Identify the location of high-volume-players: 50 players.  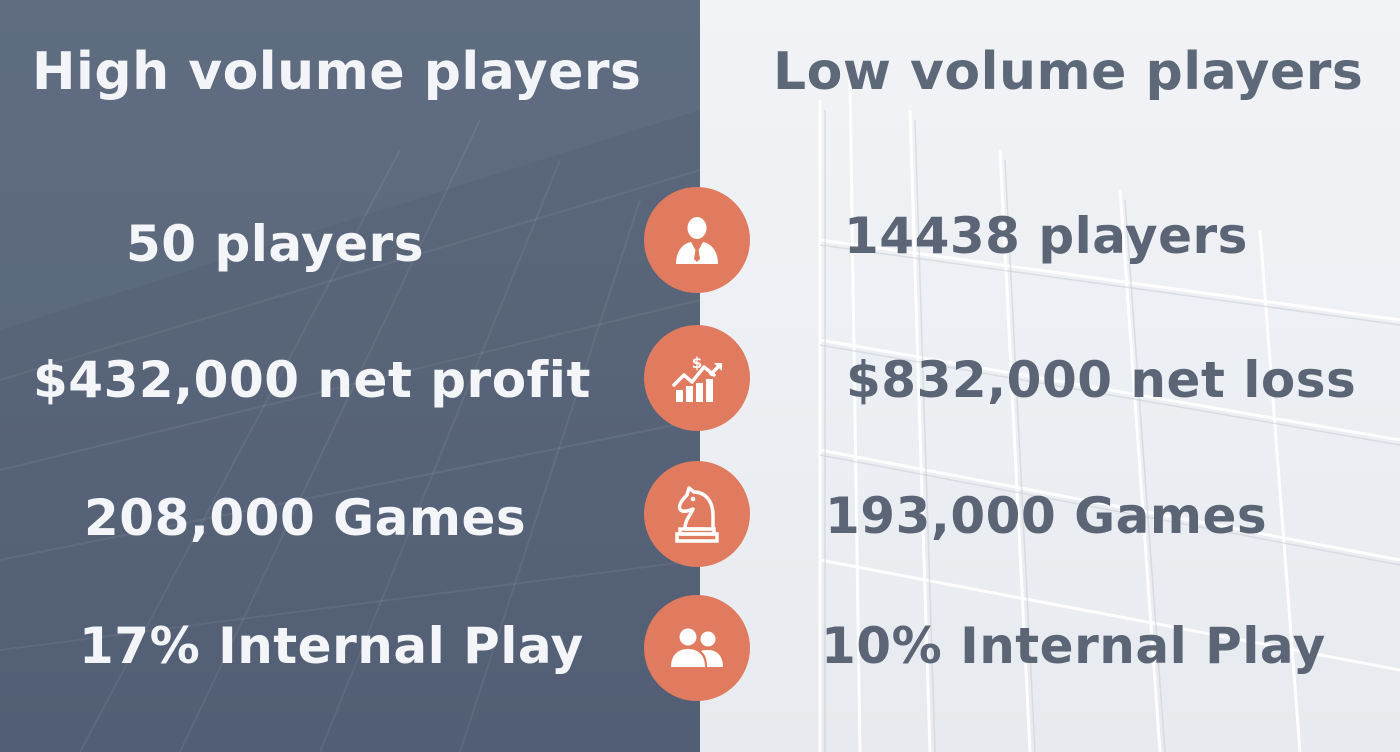
(275, 244).